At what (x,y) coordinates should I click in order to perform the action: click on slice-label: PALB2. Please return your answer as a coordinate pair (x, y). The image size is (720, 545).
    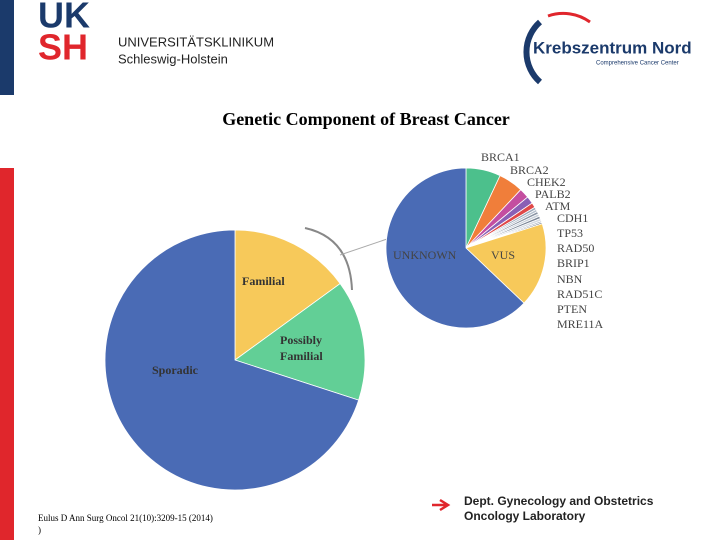
    Looking at the image, I should click on (553, 194).